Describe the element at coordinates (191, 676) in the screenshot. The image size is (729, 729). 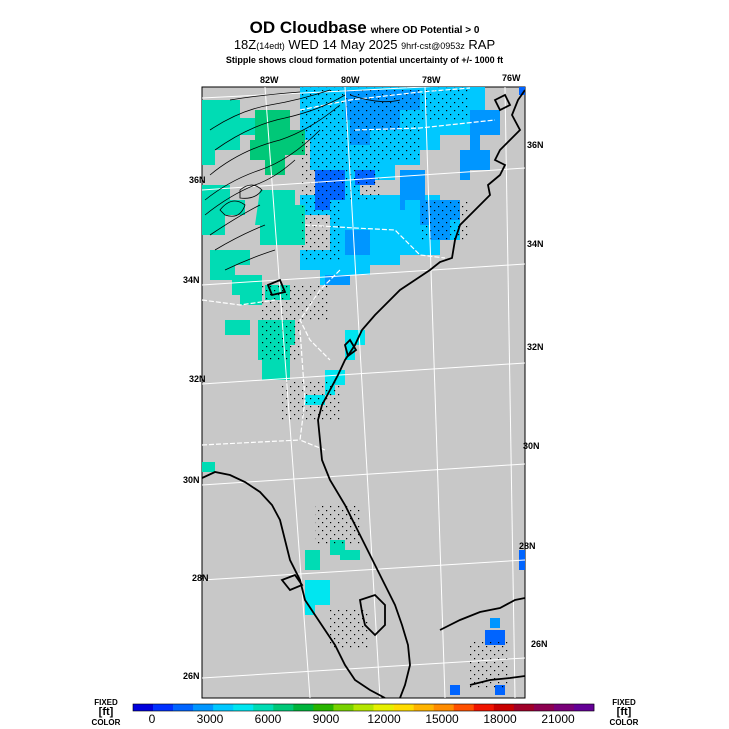
I see `lat-label-left-26n: 26N` at that location.